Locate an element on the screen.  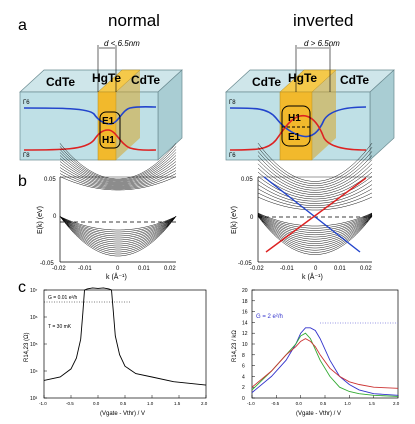
c-right-xtick-label: 2.0 is located at coordinates (396, 403).